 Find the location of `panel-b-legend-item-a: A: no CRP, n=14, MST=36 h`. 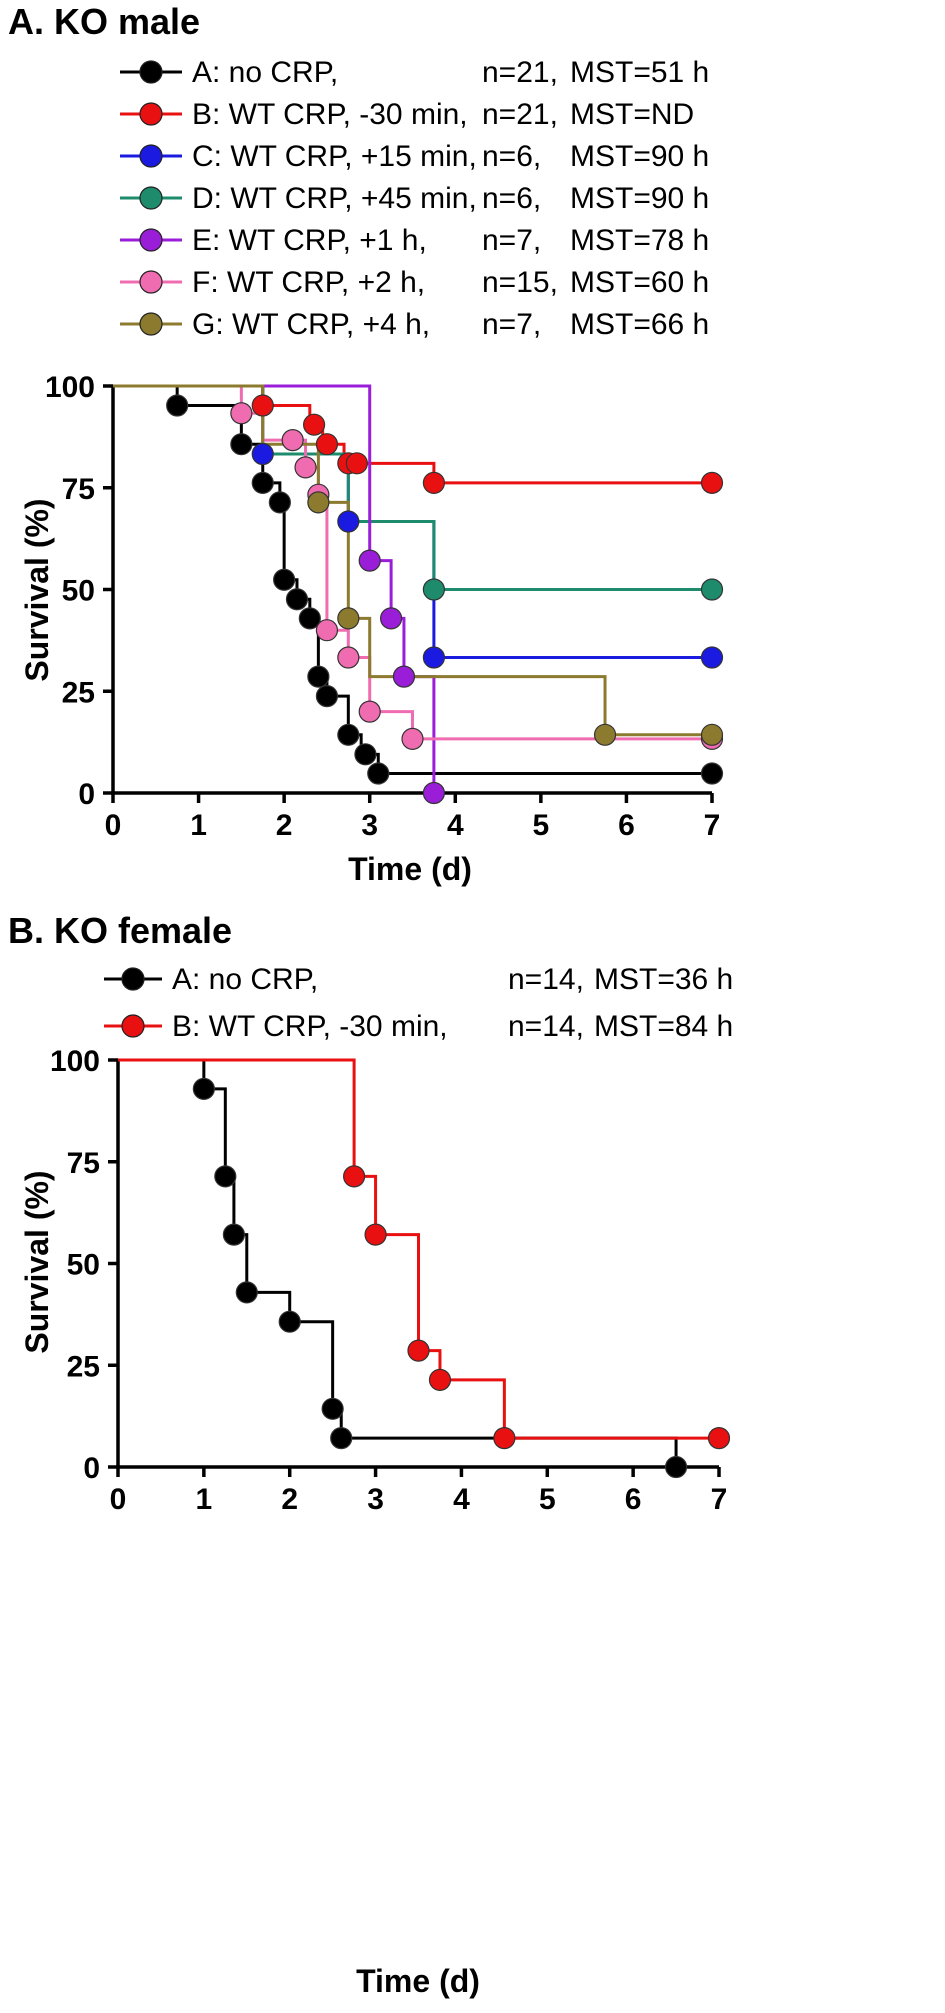

panel-b-legend-item-a: A: no CRP, n=14, MST=36 h is located at coordinates (418, 979).